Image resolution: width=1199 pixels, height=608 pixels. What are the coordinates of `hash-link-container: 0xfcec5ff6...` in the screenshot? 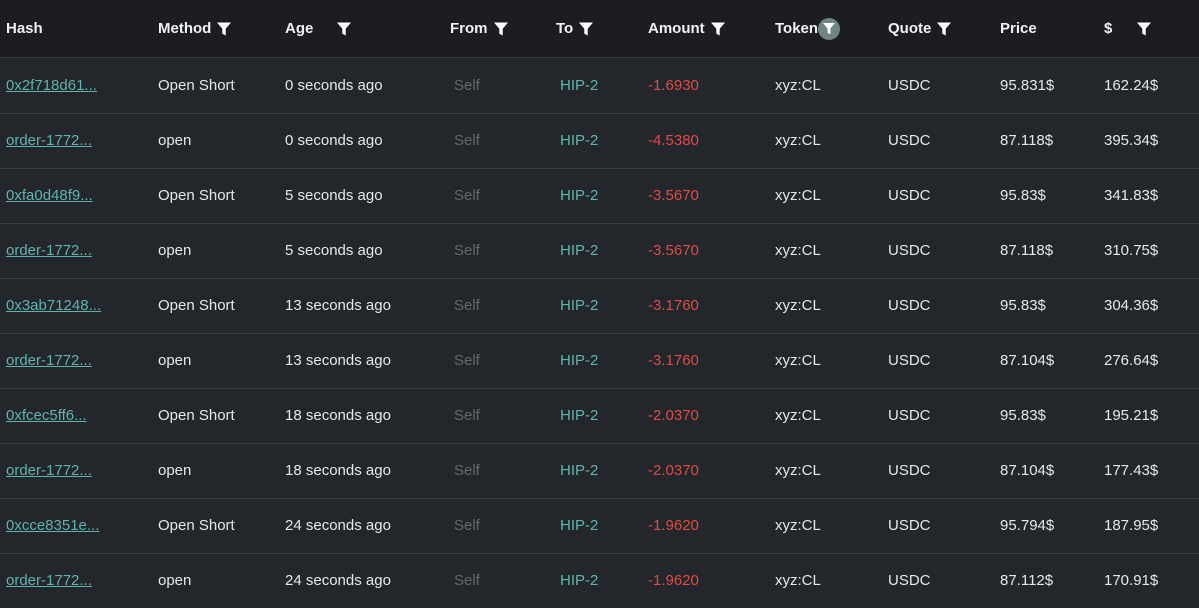 It's located at (46, 415).